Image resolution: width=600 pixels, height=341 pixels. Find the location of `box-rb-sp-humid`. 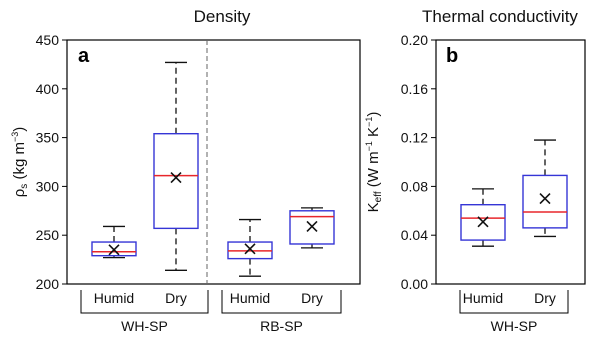

box-rb-sp-humid is located at coordinates (250, 247).